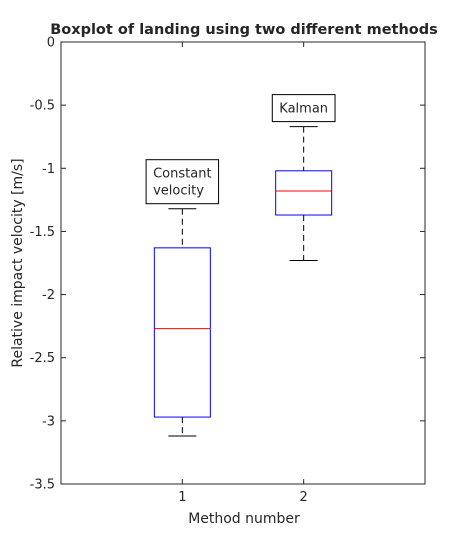 The image size is (471, 544). What do you see at coordinates (182, 174) in the screenshot?
I see `annotation-text: Constant` at bounding box center [182, 174].